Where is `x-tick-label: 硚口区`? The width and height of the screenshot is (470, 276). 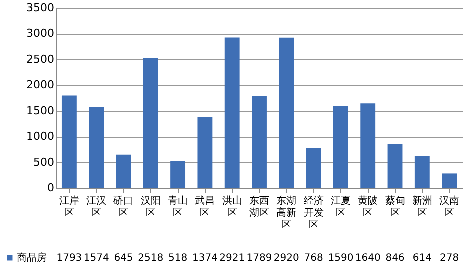 x-tick-label: 硚口区 is located at coordinates (123, 207).